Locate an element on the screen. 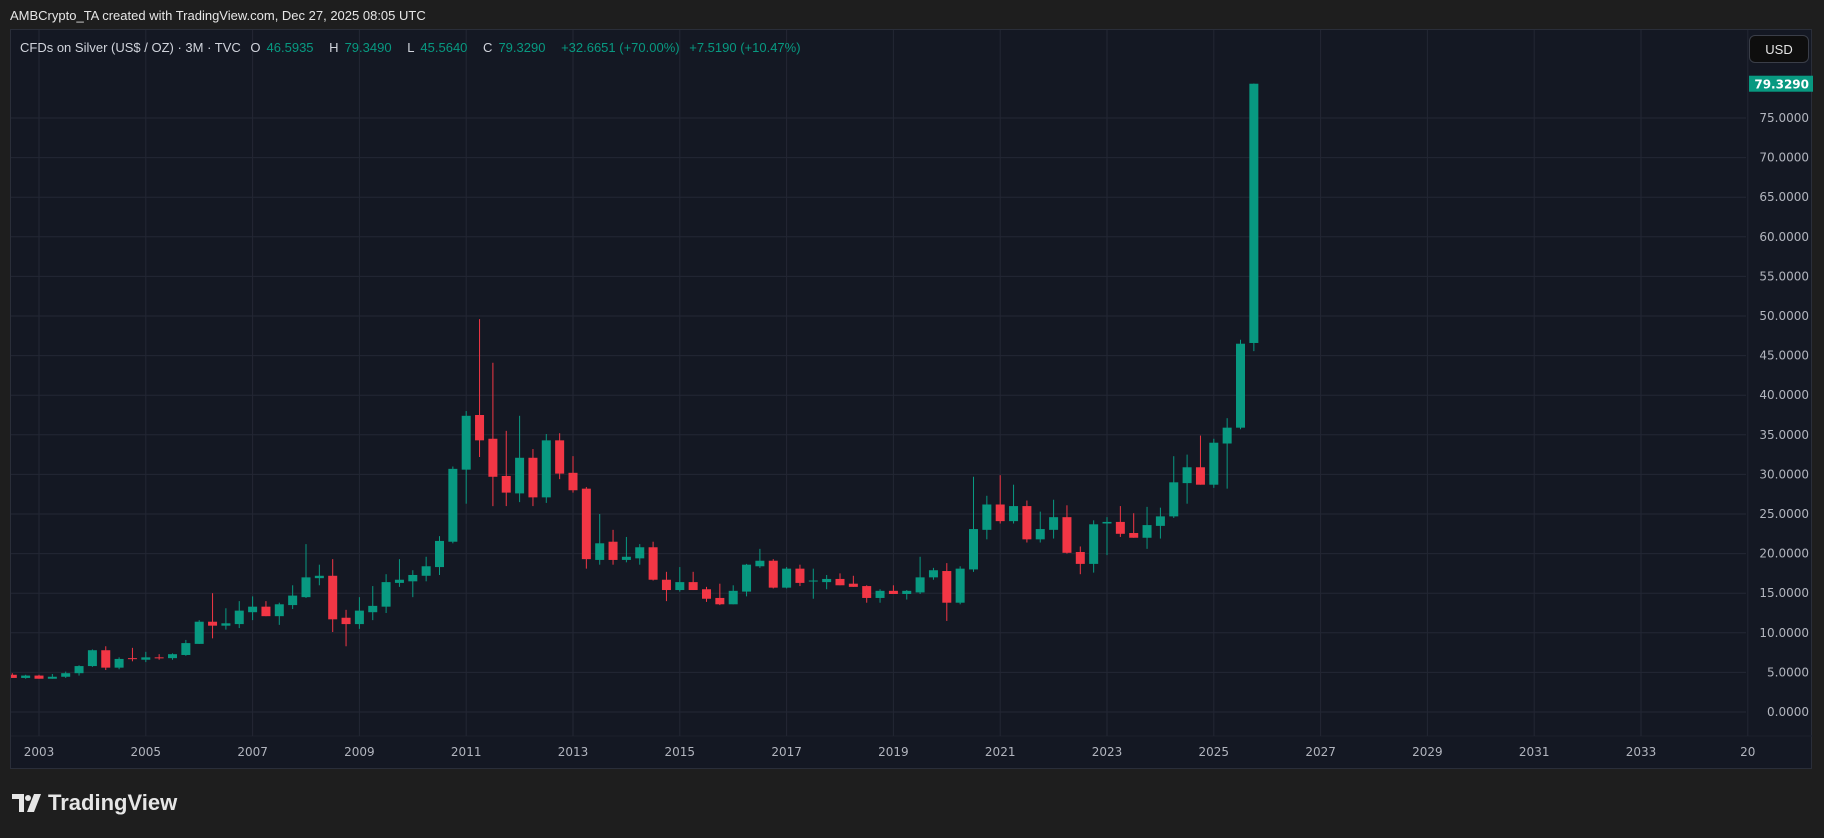 Image resolution: width=1824 pixels, height=838 pixels. current-price-label: 79.3290 is located at coordinates (1781, 85).